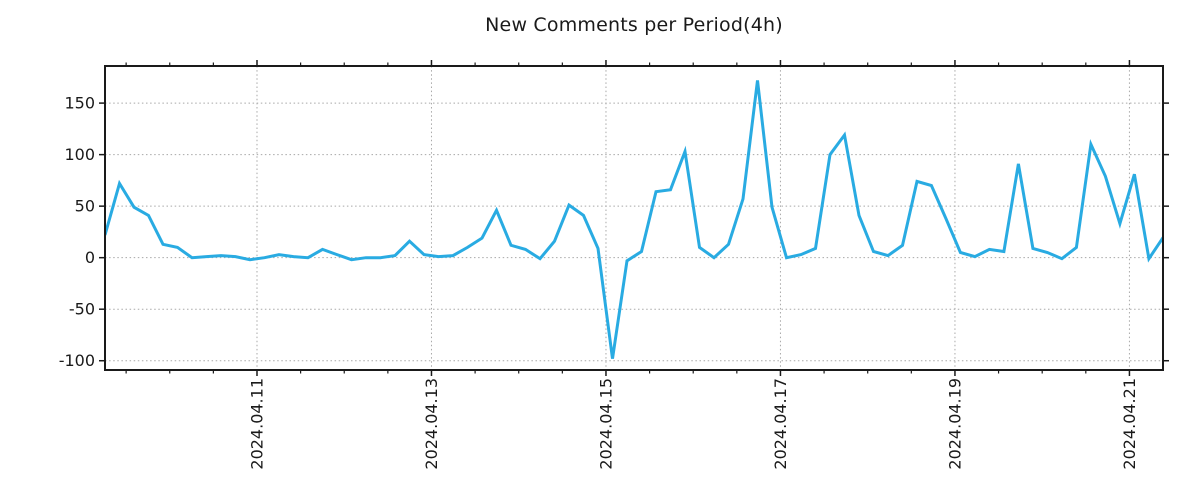  I want to click on y-tick-label: 50, so click(85, 206).